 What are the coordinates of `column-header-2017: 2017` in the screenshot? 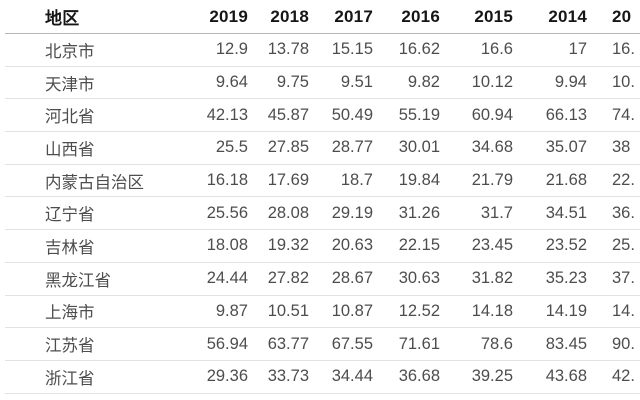 It's located at (341, 17).